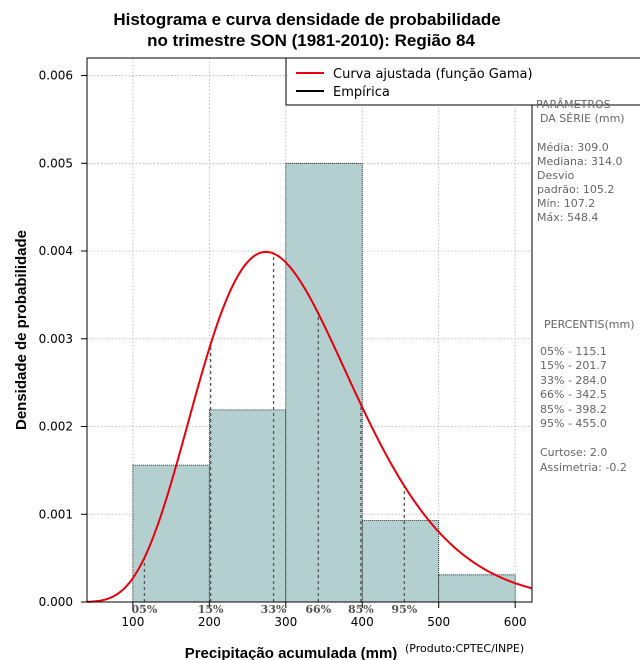 The width and height of the screenshot is (640, 660). I want to click on param-line: Desvio, so click(556, 175).